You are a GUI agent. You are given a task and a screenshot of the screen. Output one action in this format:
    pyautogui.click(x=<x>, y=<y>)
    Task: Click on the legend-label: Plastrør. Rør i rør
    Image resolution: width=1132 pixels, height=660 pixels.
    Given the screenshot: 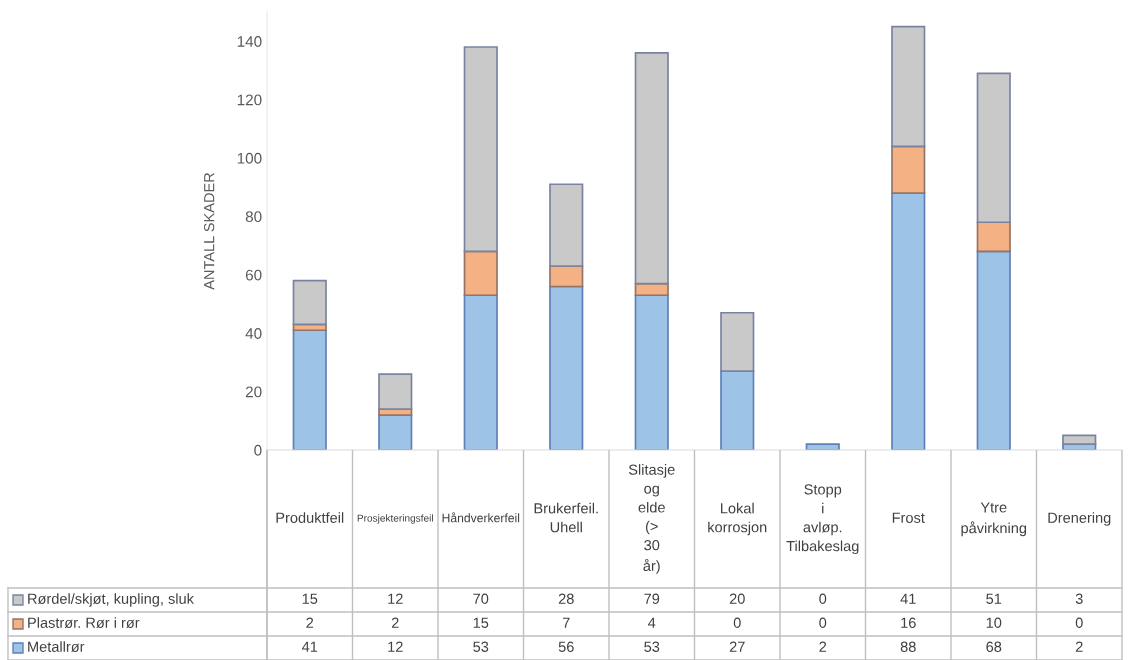 What is the action you would take?
    pyautogui.click(x=84, y=623)
    